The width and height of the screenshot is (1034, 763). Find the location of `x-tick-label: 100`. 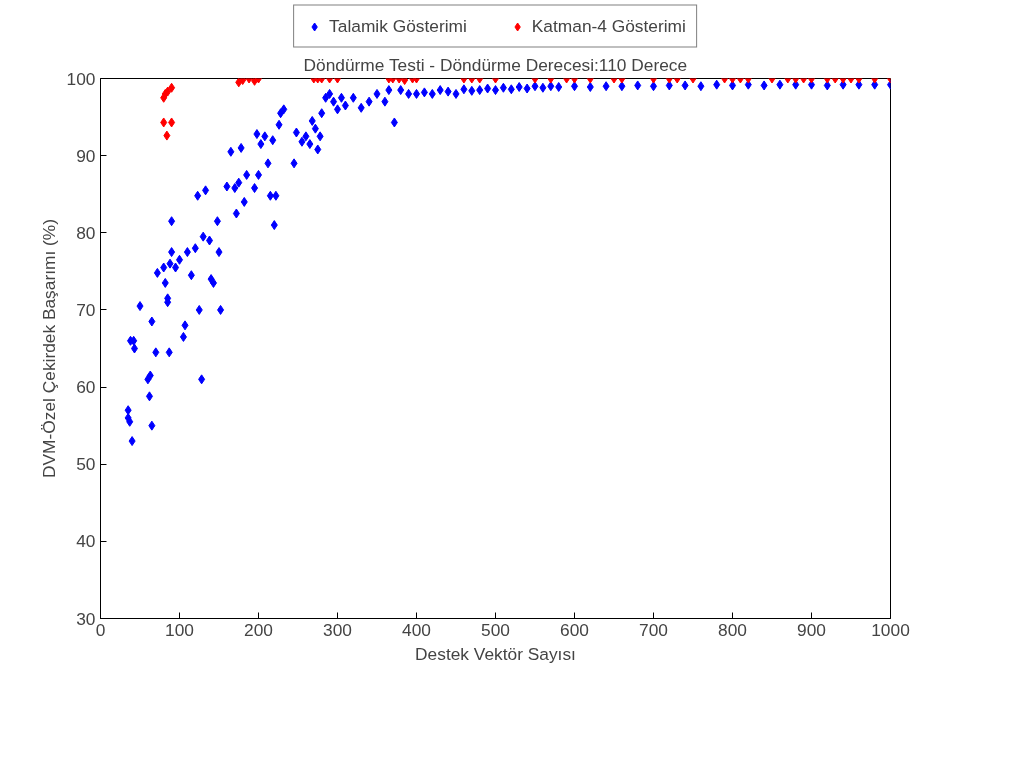

x-tick-label: 100 is located at coordinates (179, 629).